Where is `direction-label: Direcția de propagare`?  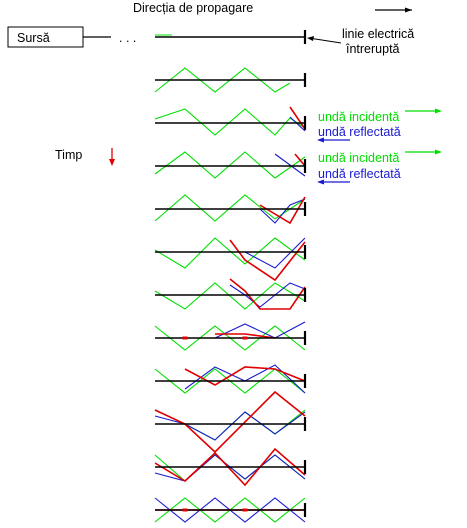 direction-label: Direcția de propagare is located at coordinates (193, 8).